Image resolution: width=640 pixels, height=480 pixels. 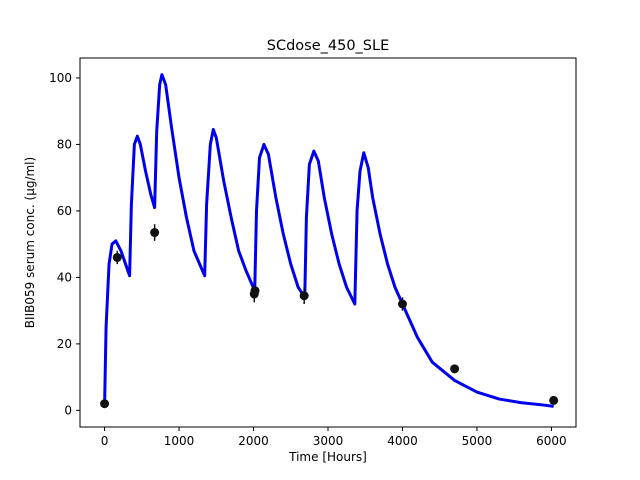 What do you see at coordinates (328, 441) in the screenshot?
I see `x-tick-label: 3000` at bounding box center [328, 441].